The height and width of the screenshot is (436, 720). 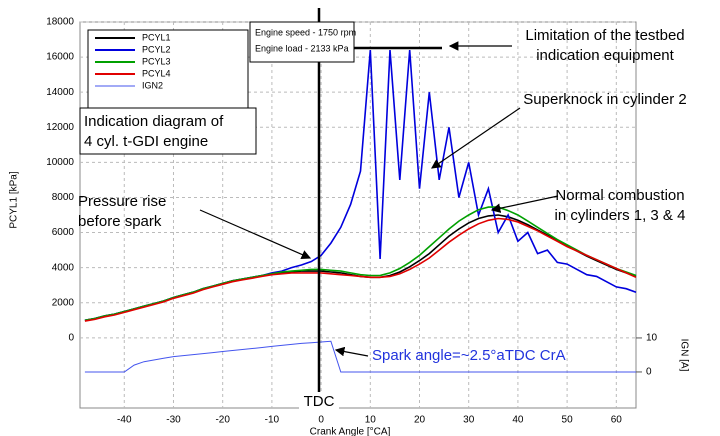 What do you see at coordinates (168, 131) in the screenshot?
I see `text-box` at bounding box center [168, 131].